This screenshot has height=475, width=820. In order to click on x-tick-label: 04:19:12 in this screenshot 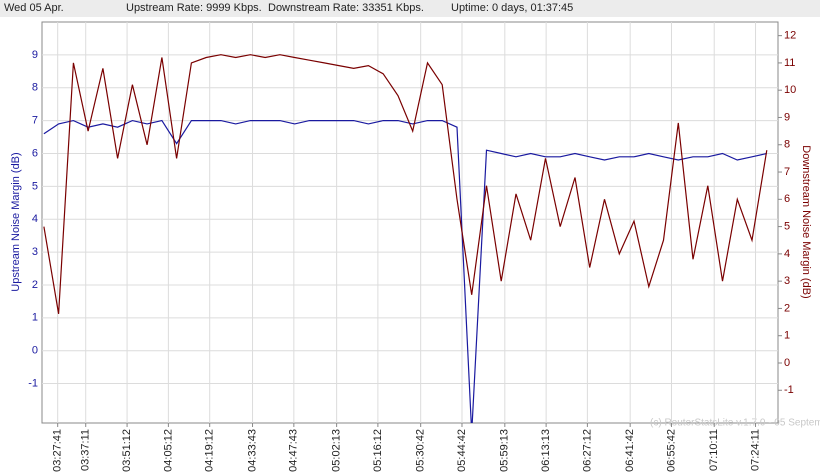, I will do `click(210, 450)`.